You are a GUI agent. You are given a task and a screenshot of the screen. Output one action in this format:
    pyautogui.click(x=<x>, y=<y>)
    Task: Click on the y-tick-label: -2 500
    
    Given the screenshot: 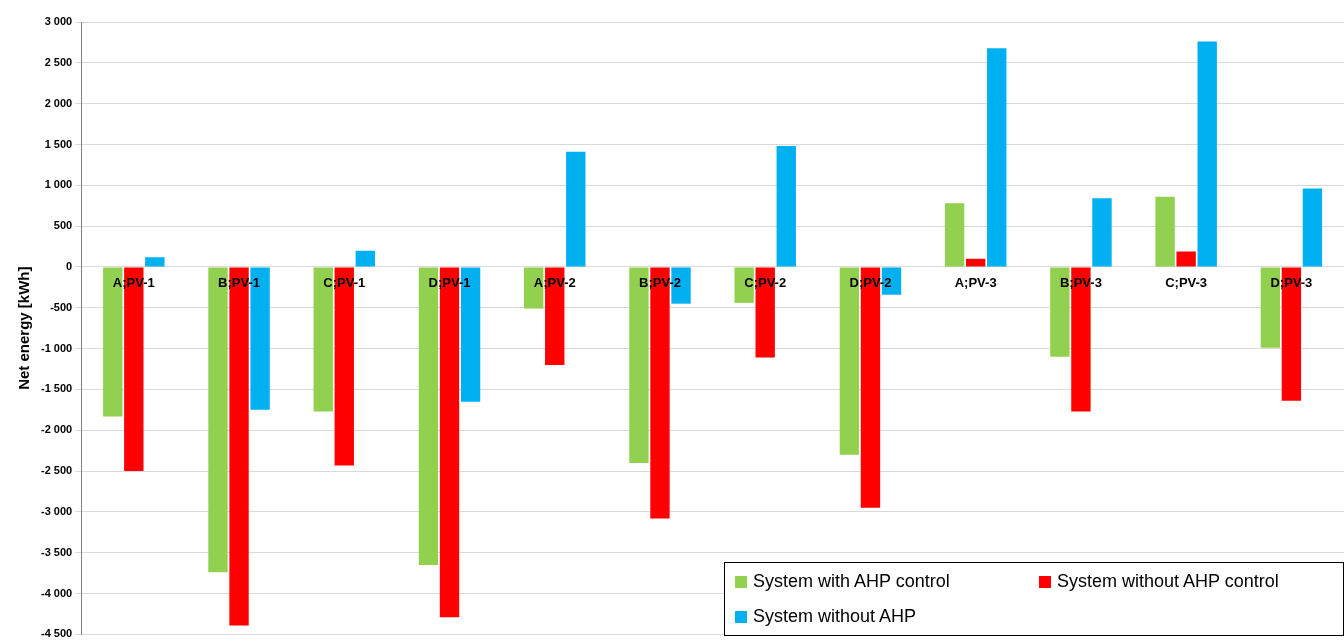 What is the action you would take?
    pyautogui.click(x=56, y=470)
    